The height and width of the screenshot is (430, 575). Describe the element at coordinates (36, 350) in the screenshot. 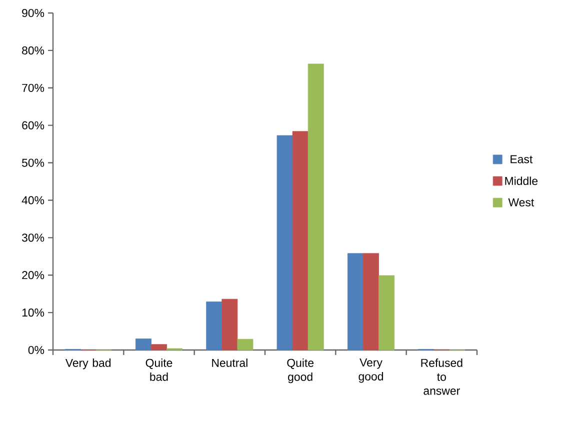

I see `y-tick-label: 0%` at that location.